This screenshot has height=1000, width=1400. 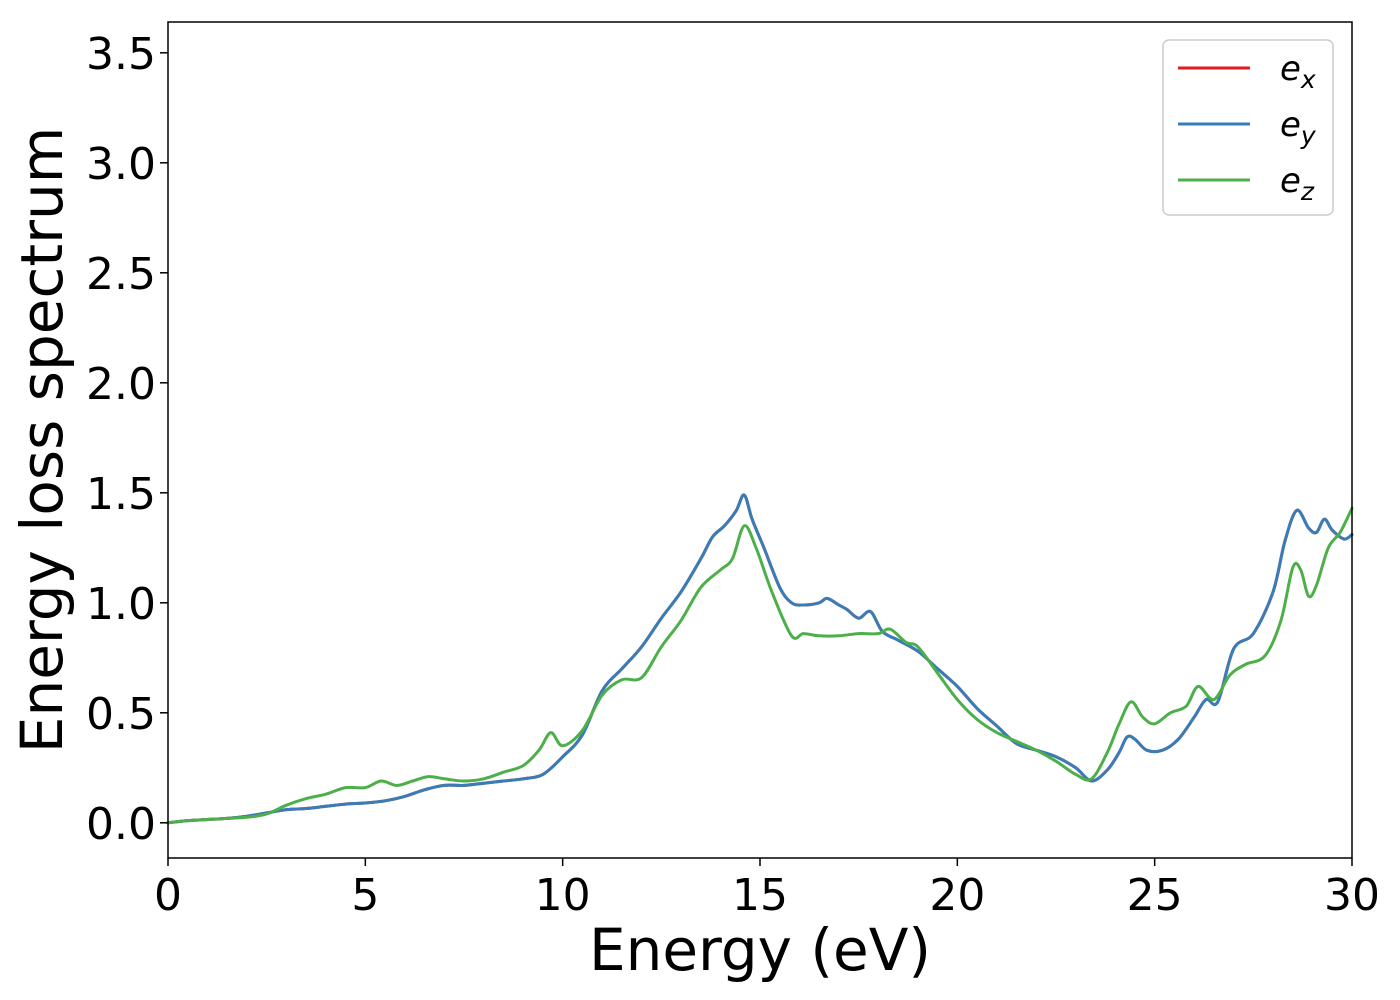 I want to click on x-tick-label: 30, so click(x=1352, y=895).